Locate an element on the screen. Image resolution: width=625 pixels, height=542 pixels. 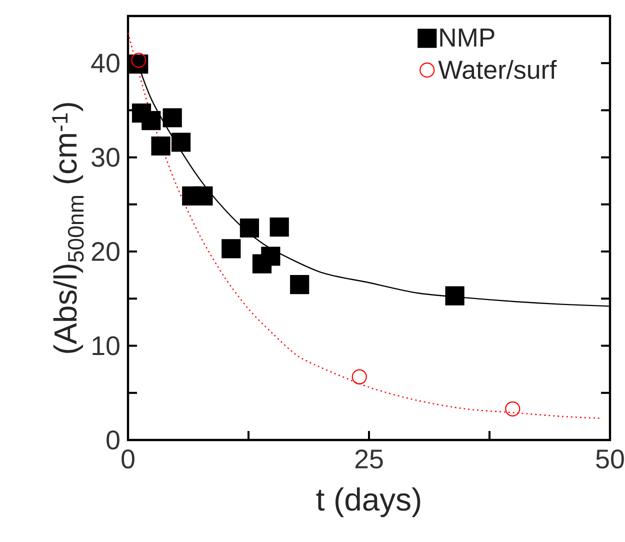
x-tick-label: 0 is located at coordinates (128, 459).